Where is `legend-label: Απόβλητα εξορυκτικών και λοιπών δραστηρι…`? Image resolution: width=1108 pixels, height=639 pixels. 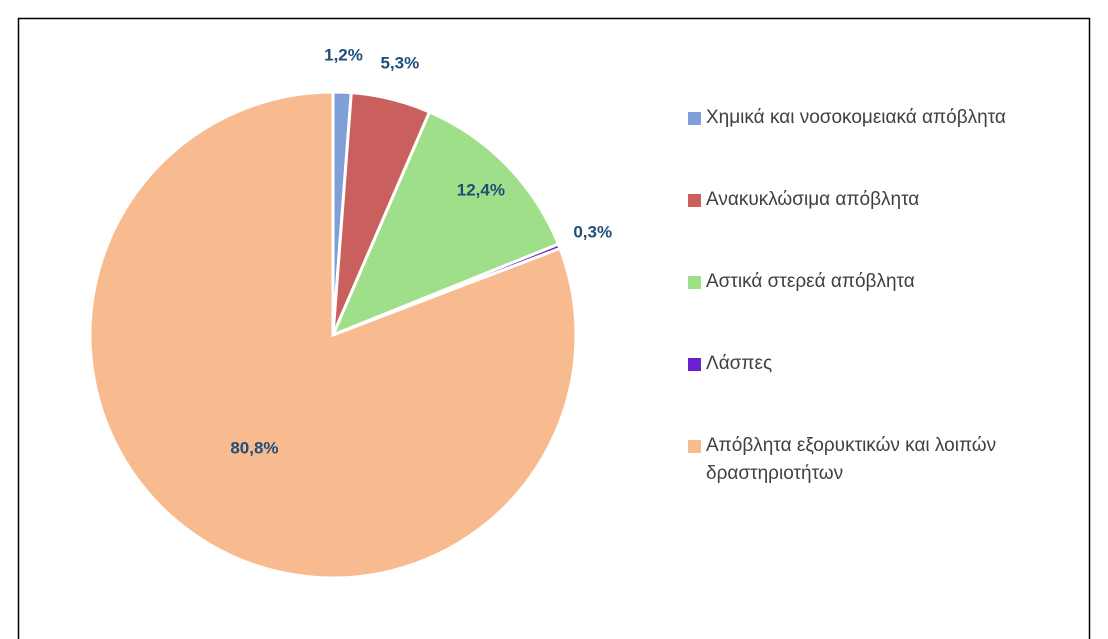 legend-label: Απόβλητα εξορυκτικών και λοιπών δραστηρι… is located at coordinates (851, 459).